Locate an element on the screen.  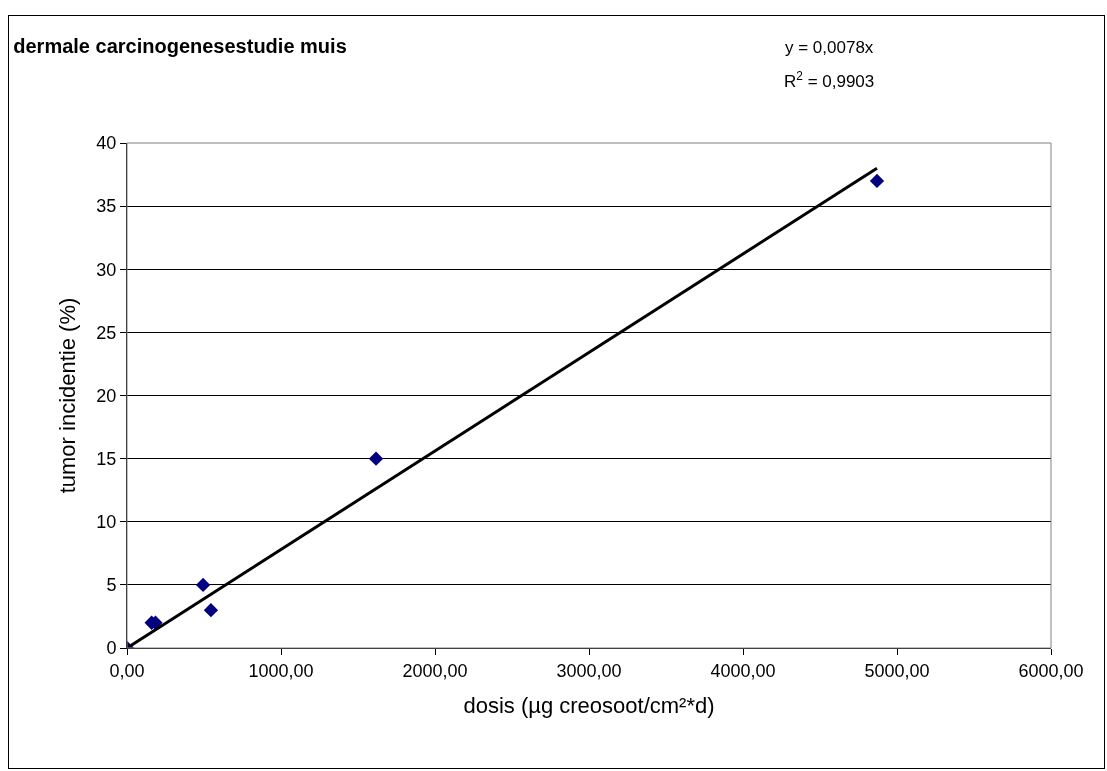
x-tick-label: 5000,00 is located at coordinates (897, 670).